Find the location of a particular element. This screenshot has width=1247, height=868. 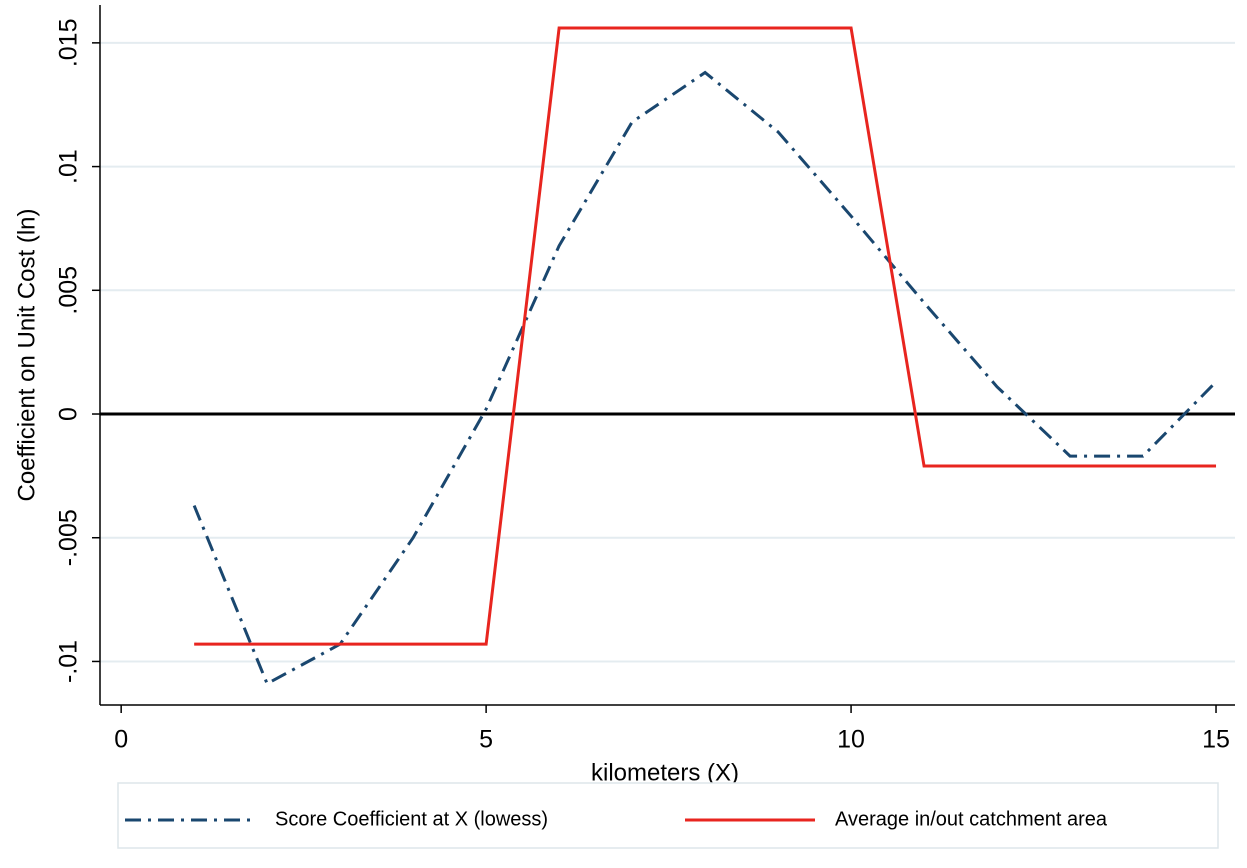

y-tick-label: .015 is located at coordinates (69, 43).